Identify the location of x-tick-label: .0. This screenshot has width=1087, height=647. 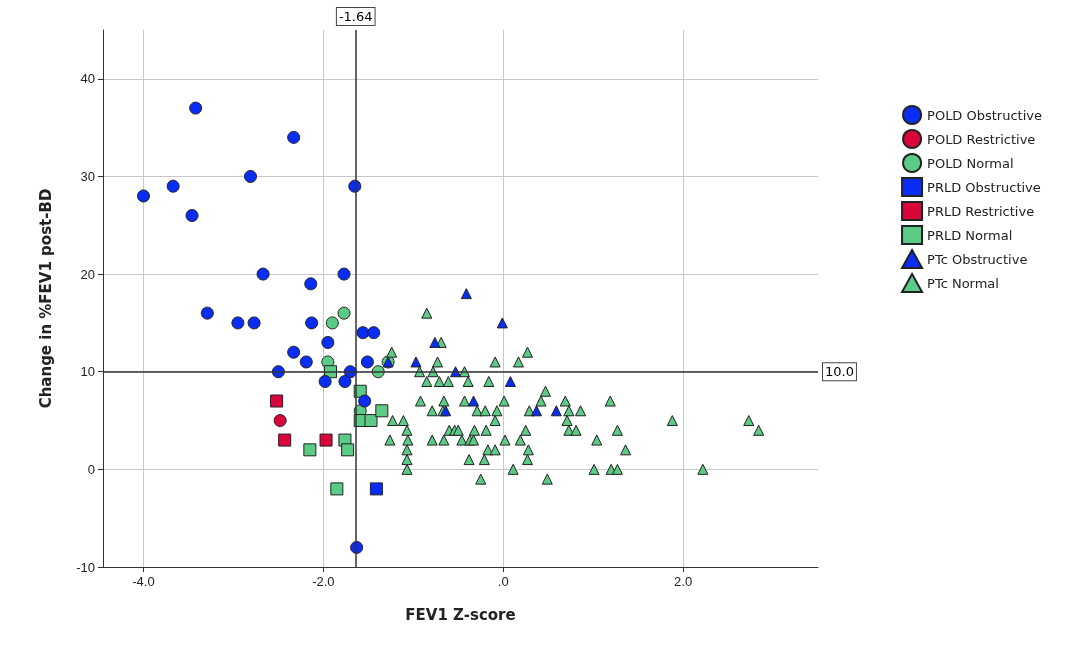
(503, 581).